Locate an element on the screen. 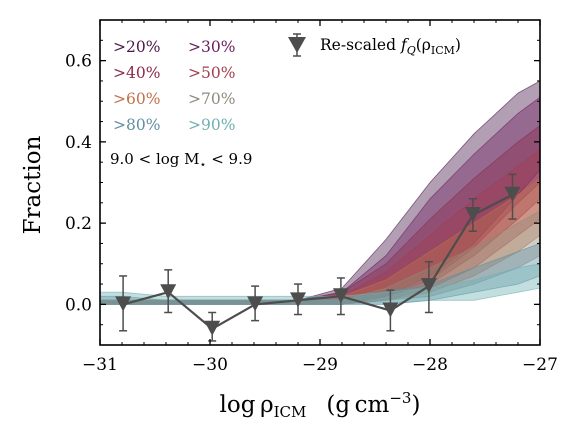  legend-entry-30pct: >30% is located at coordinates (211, 47).